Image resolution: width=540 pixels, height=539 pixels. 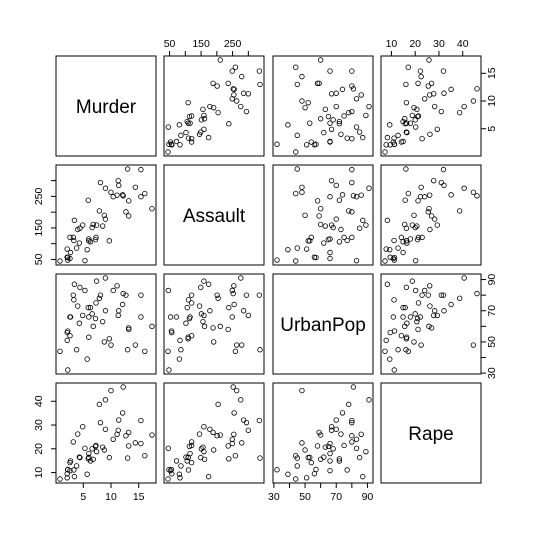 I want to click on x-axis-top-assault: 50 150 250, so click(x=206, y=47).